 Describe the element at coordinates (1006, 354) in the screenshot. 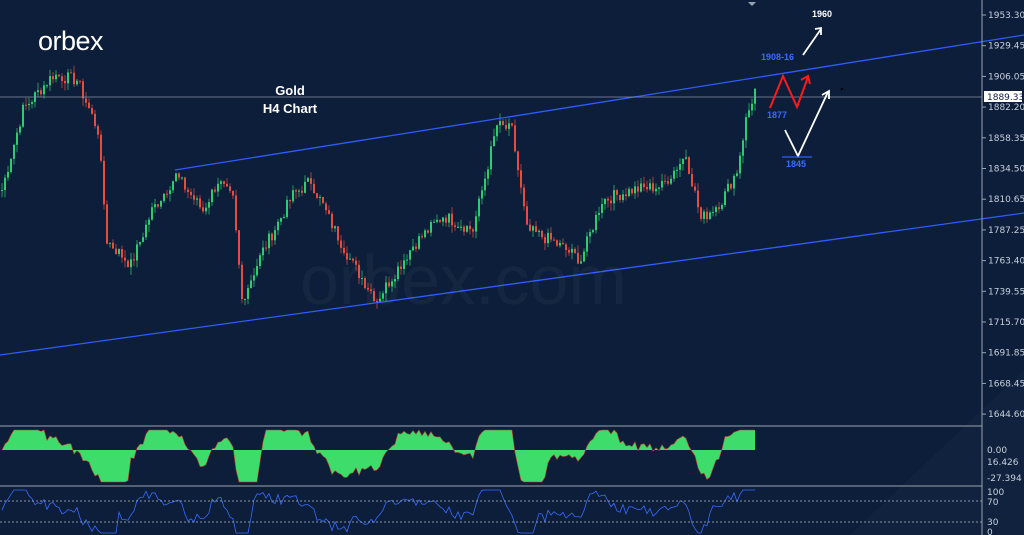

I see `price-tick: 1691.85` at that location.